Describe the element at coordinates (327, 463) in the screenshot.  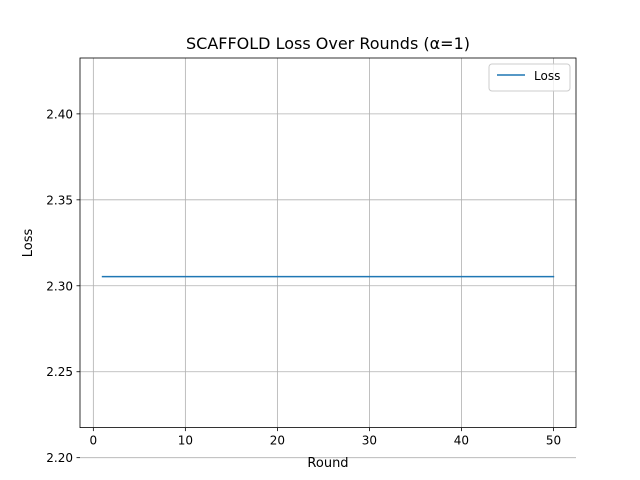
I see `x-axis-label: Round` at that location.